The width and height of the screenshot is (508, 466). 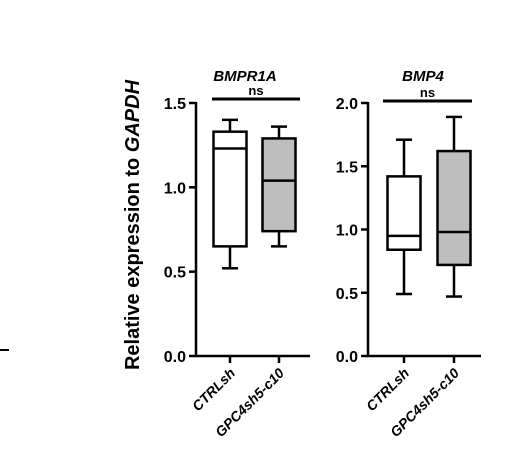 What do you see at coordinates (244, 76) in the screenshot?
I see `bmpr1a-title: BMPR1A` at bounding box center [244, 76].